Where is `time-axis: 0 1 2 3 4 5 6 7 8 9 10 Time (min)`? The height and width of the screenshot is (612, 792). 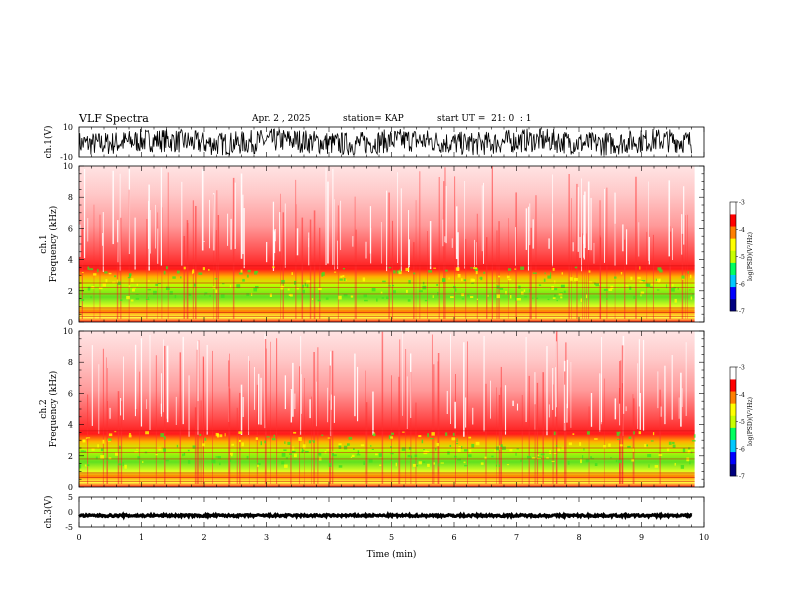
time-axis: 0 1 2 3 4 5 6 7 8 9 10 Time (min) is located at coordinates (392, 546).